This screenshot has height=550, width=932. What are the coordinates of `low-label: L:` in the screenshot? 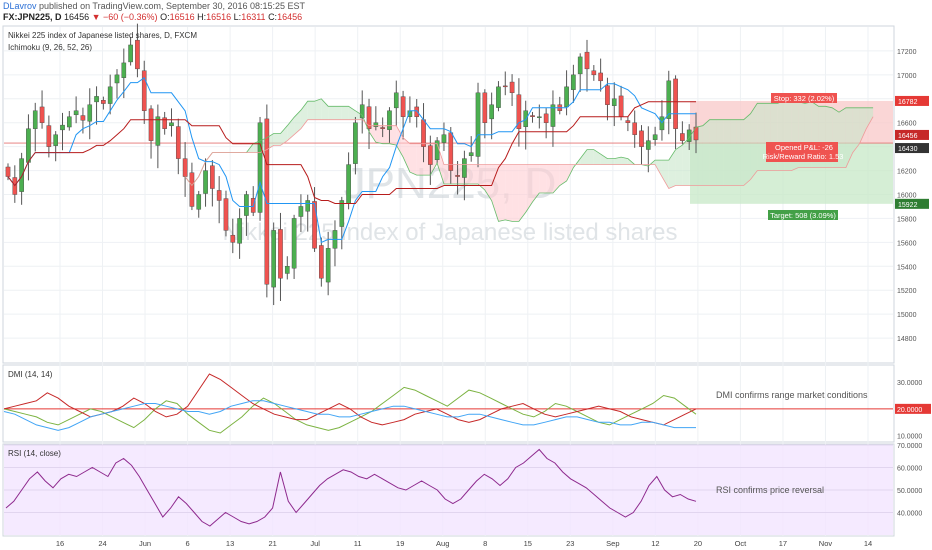 It's located at (237, 17).